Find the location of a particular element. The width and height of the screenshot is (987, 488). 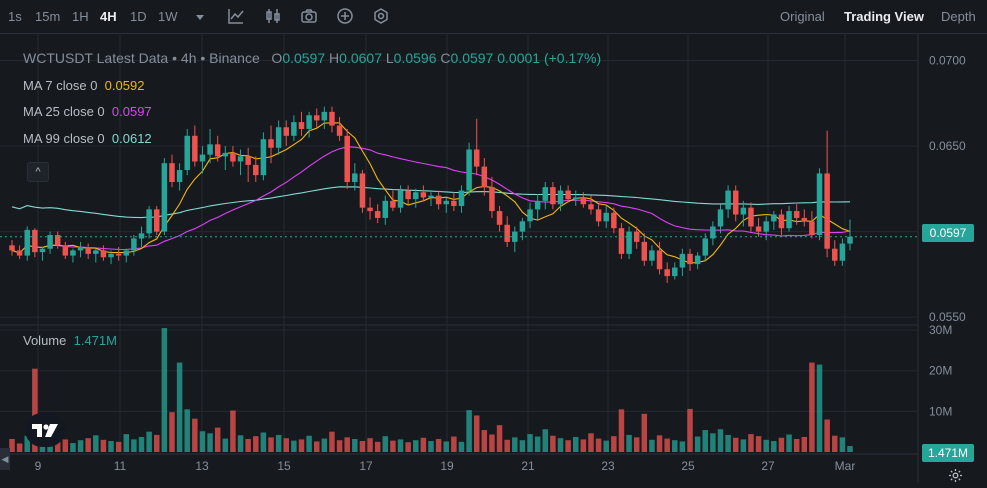

collapse-legend-button: ^ is located at coordinates (38, 172).